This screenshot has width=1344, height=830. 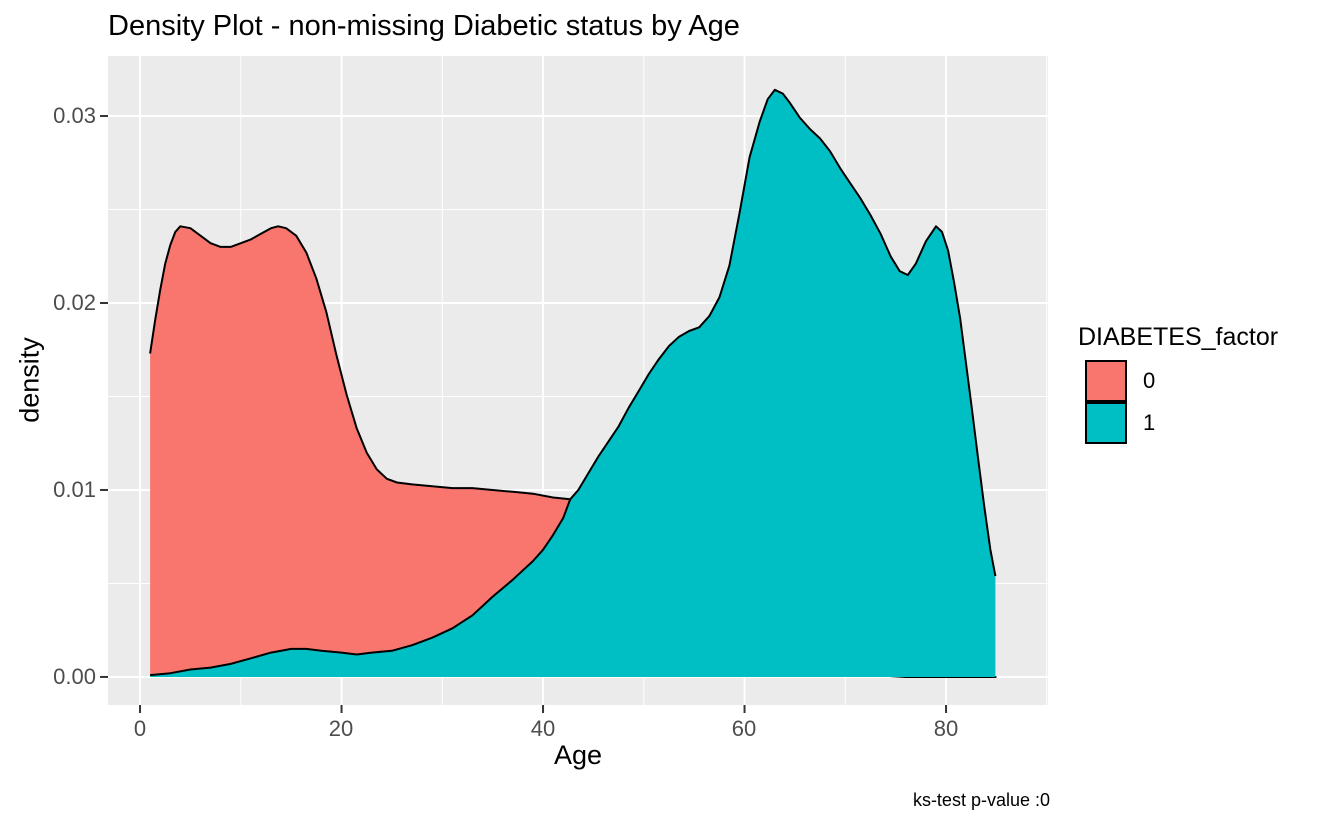 I want to click on y-tick-label-0.02: 0.02, so click(x=74, y=302).